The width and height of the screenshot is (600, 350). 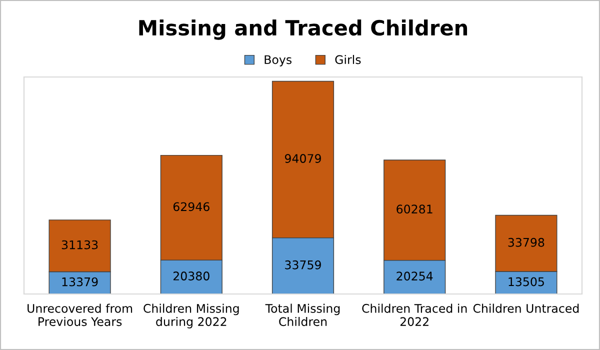 What do you see at coordinates (526, 242) in the screenshot?
I see `data-label: 33798` at bounding box center [526, 242].